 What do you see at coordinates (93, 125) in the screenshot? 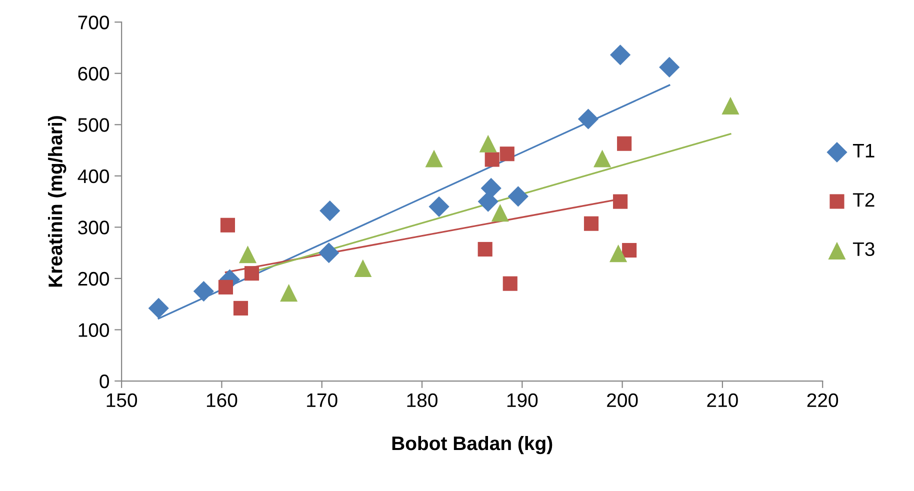
I see `y-tick-label: 500` at bounding box center [93, 125].